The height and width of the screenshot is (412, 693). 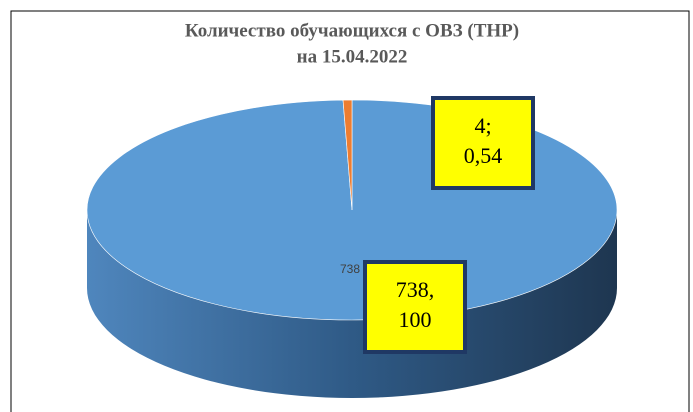 What do you see at coordinates (352, 30) in the screenshot?
I see `chart-title: Количество обучающихся с ОВЗ (ТНР)` at bounding box center [352, 30].